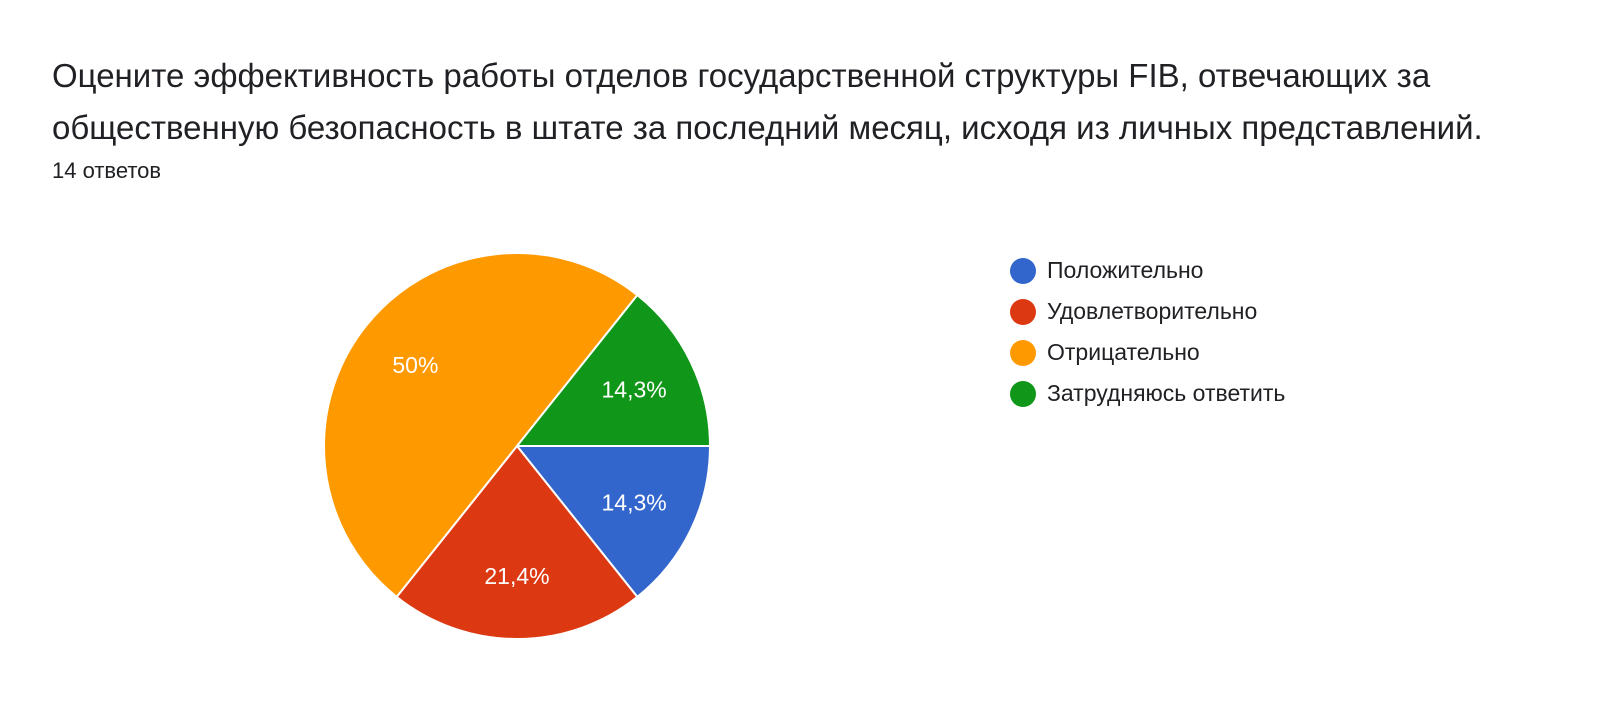  I want to click on pie-slices, so click(517, 446).